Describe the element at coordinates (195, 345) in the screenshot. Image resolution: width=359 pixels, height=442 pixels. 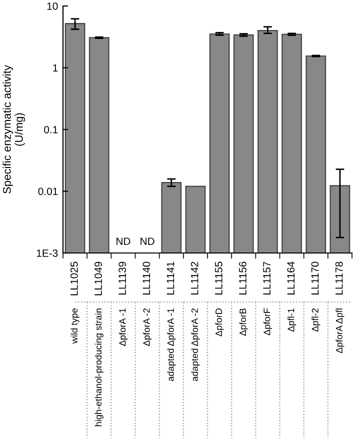
I see `text: adapted ΔpforA -2` at that location.